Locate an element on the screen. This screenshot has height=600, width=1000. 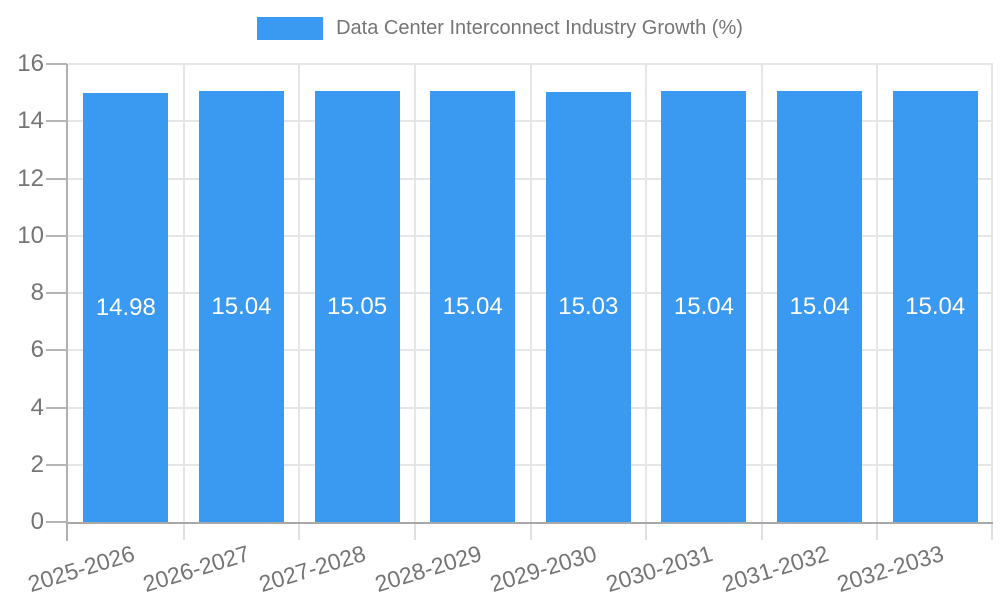
y-tick-label: 0 is located at coordinates (37, 521).